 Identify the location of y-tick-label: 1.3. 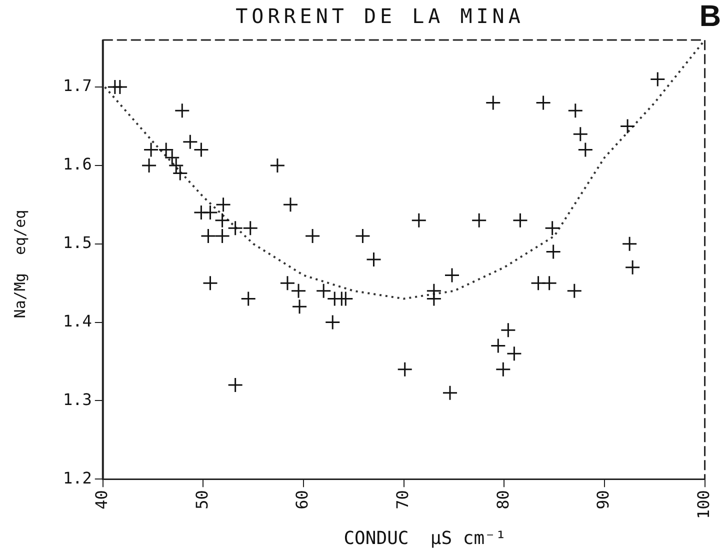
(77, 399).